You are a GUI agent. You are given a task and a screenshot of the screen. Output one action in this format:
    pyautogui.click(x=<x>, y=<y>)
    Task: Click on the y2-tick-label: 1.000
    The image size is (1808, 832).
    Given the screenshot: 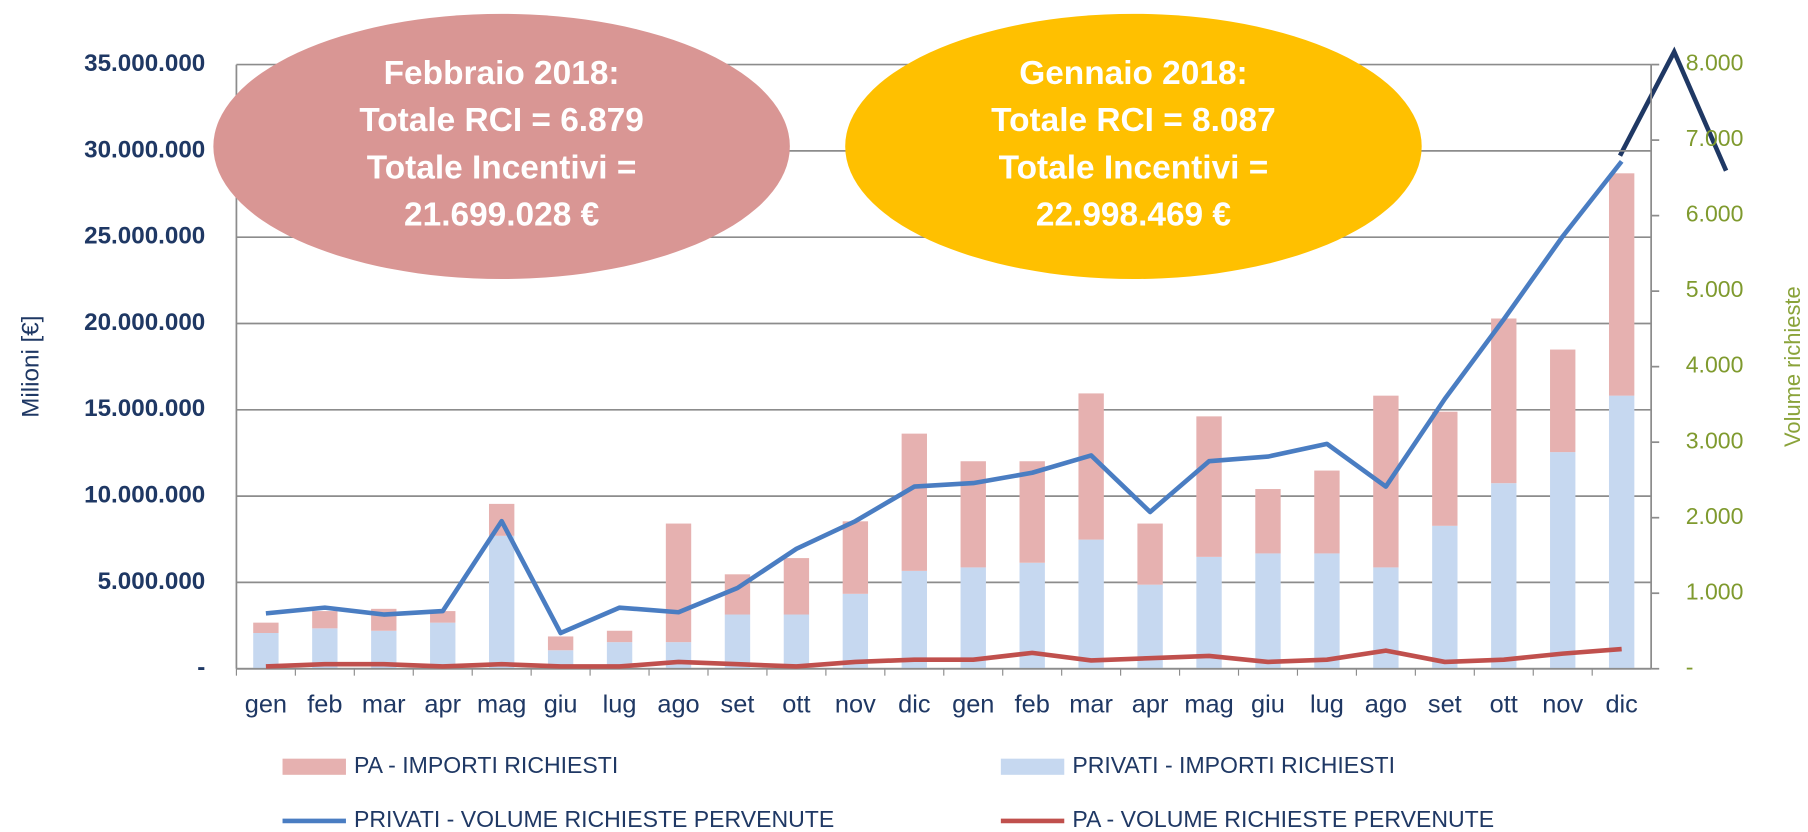 What is the action you would take?
    pyautogui.click(x=1715, y=591)
    